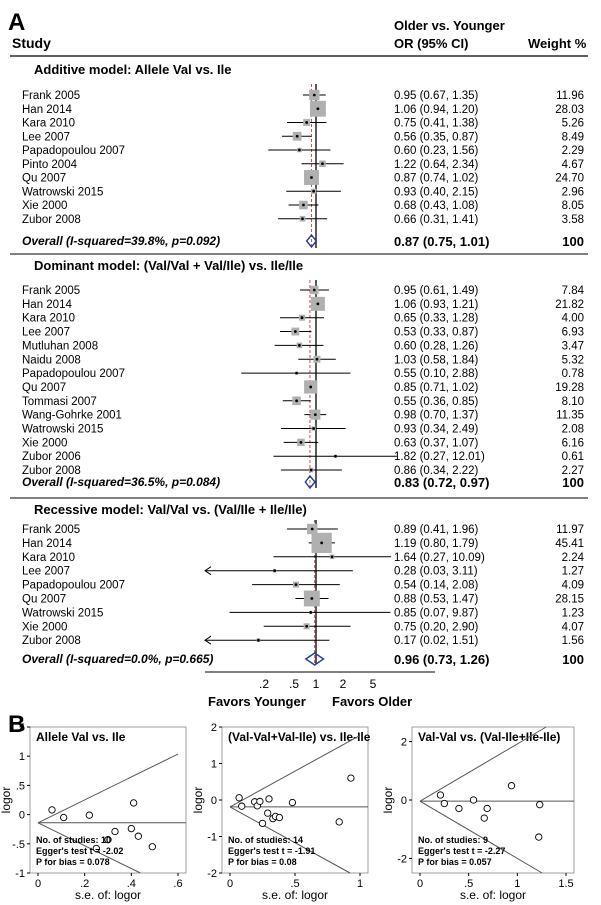 This screenshot has height=905, width=601. I want to click on study-weight: 8.49, so click(573, 137).